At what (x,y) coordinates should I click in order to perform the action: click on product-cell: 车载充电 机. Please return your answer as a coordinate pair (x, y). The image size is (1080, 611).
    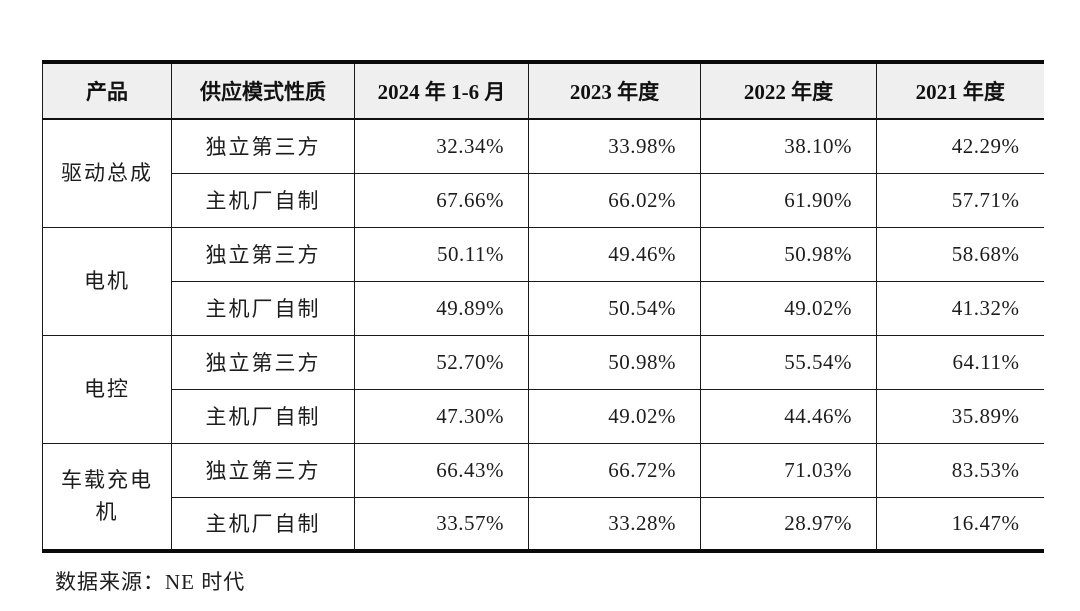
    Looking at the image, I should click on (107, 497).